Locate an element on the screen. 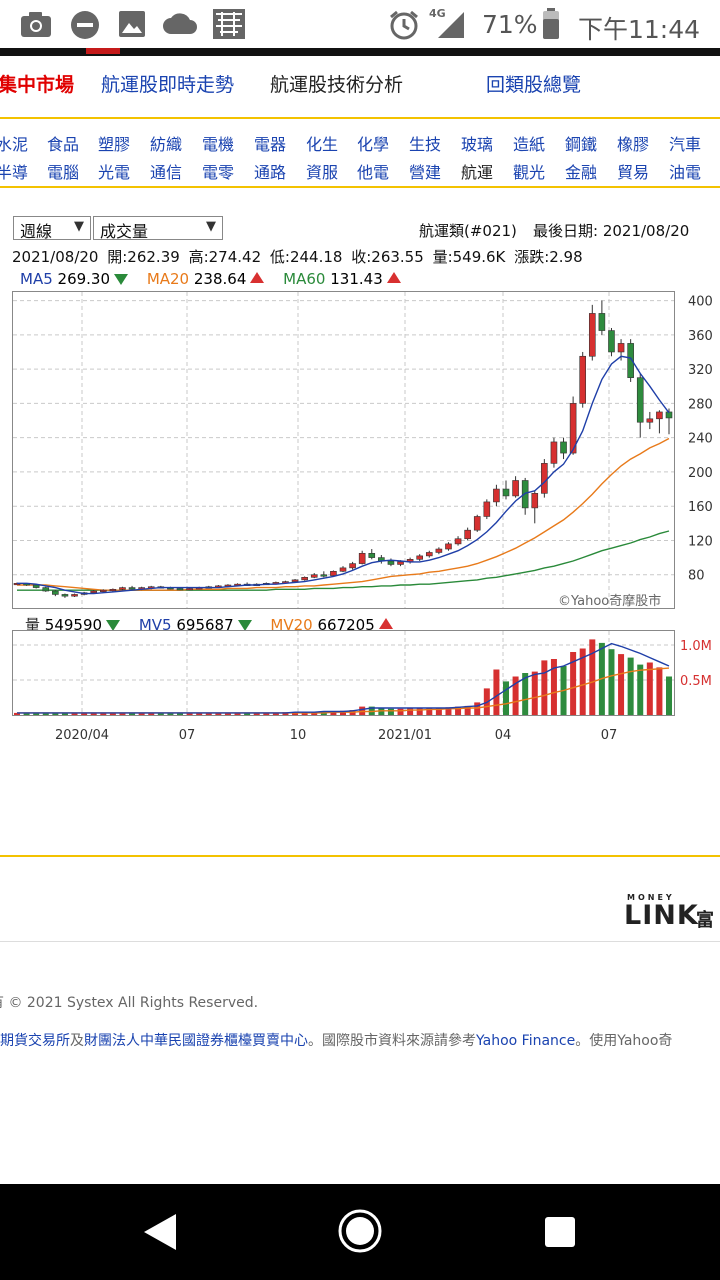 This screenshot has height=1280, width=720. category-link: 鋼鐵 is located at coordinates (581, 144).